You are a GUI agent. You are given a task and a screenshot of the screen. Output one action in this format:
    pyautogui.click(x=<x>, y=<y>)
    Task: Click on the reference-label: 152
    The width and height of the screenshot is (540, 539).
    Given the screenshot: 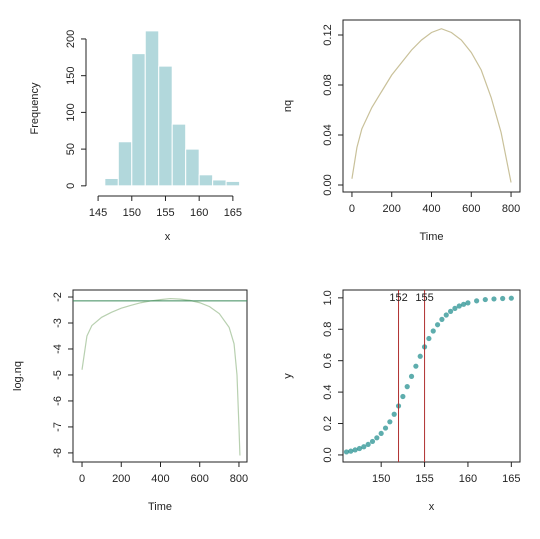 What is the action you would take?
    pyautogui.click(x=398, y=298)
    